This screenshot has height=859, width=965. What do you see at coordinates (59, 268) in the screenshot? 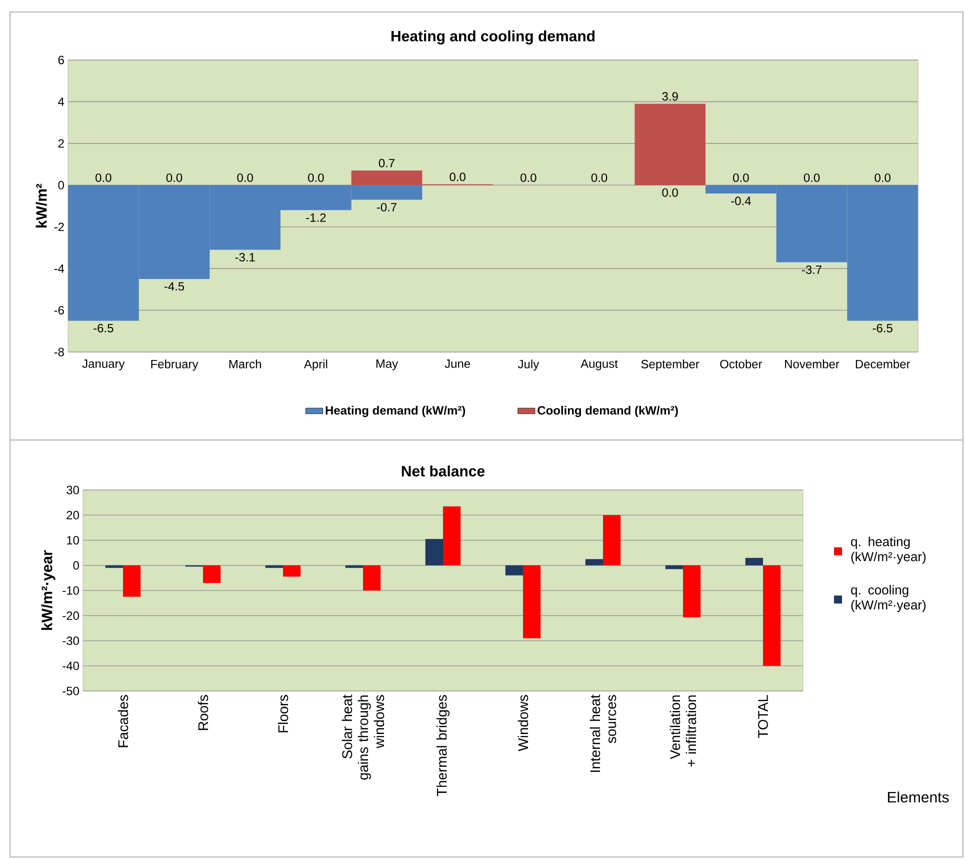
I see `y-tick-label: -4` at bounding box center [59, 268].